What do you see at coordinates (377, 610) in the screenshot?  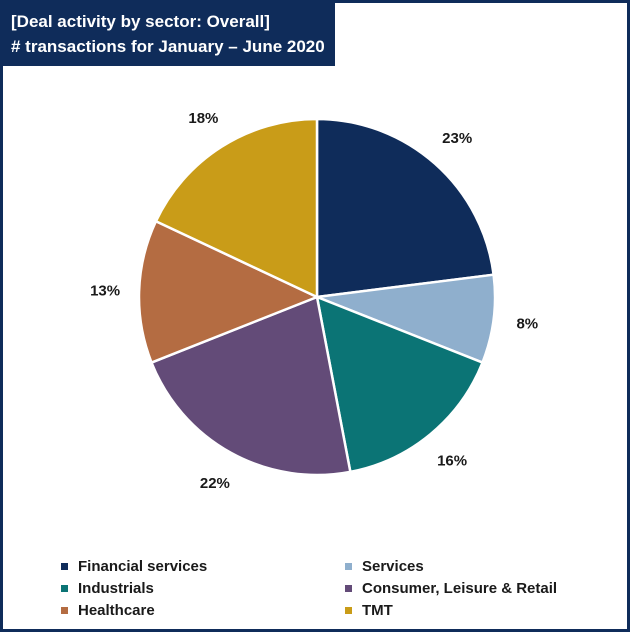 I see `legend-label: TMT` at bounding box center [377, 610].